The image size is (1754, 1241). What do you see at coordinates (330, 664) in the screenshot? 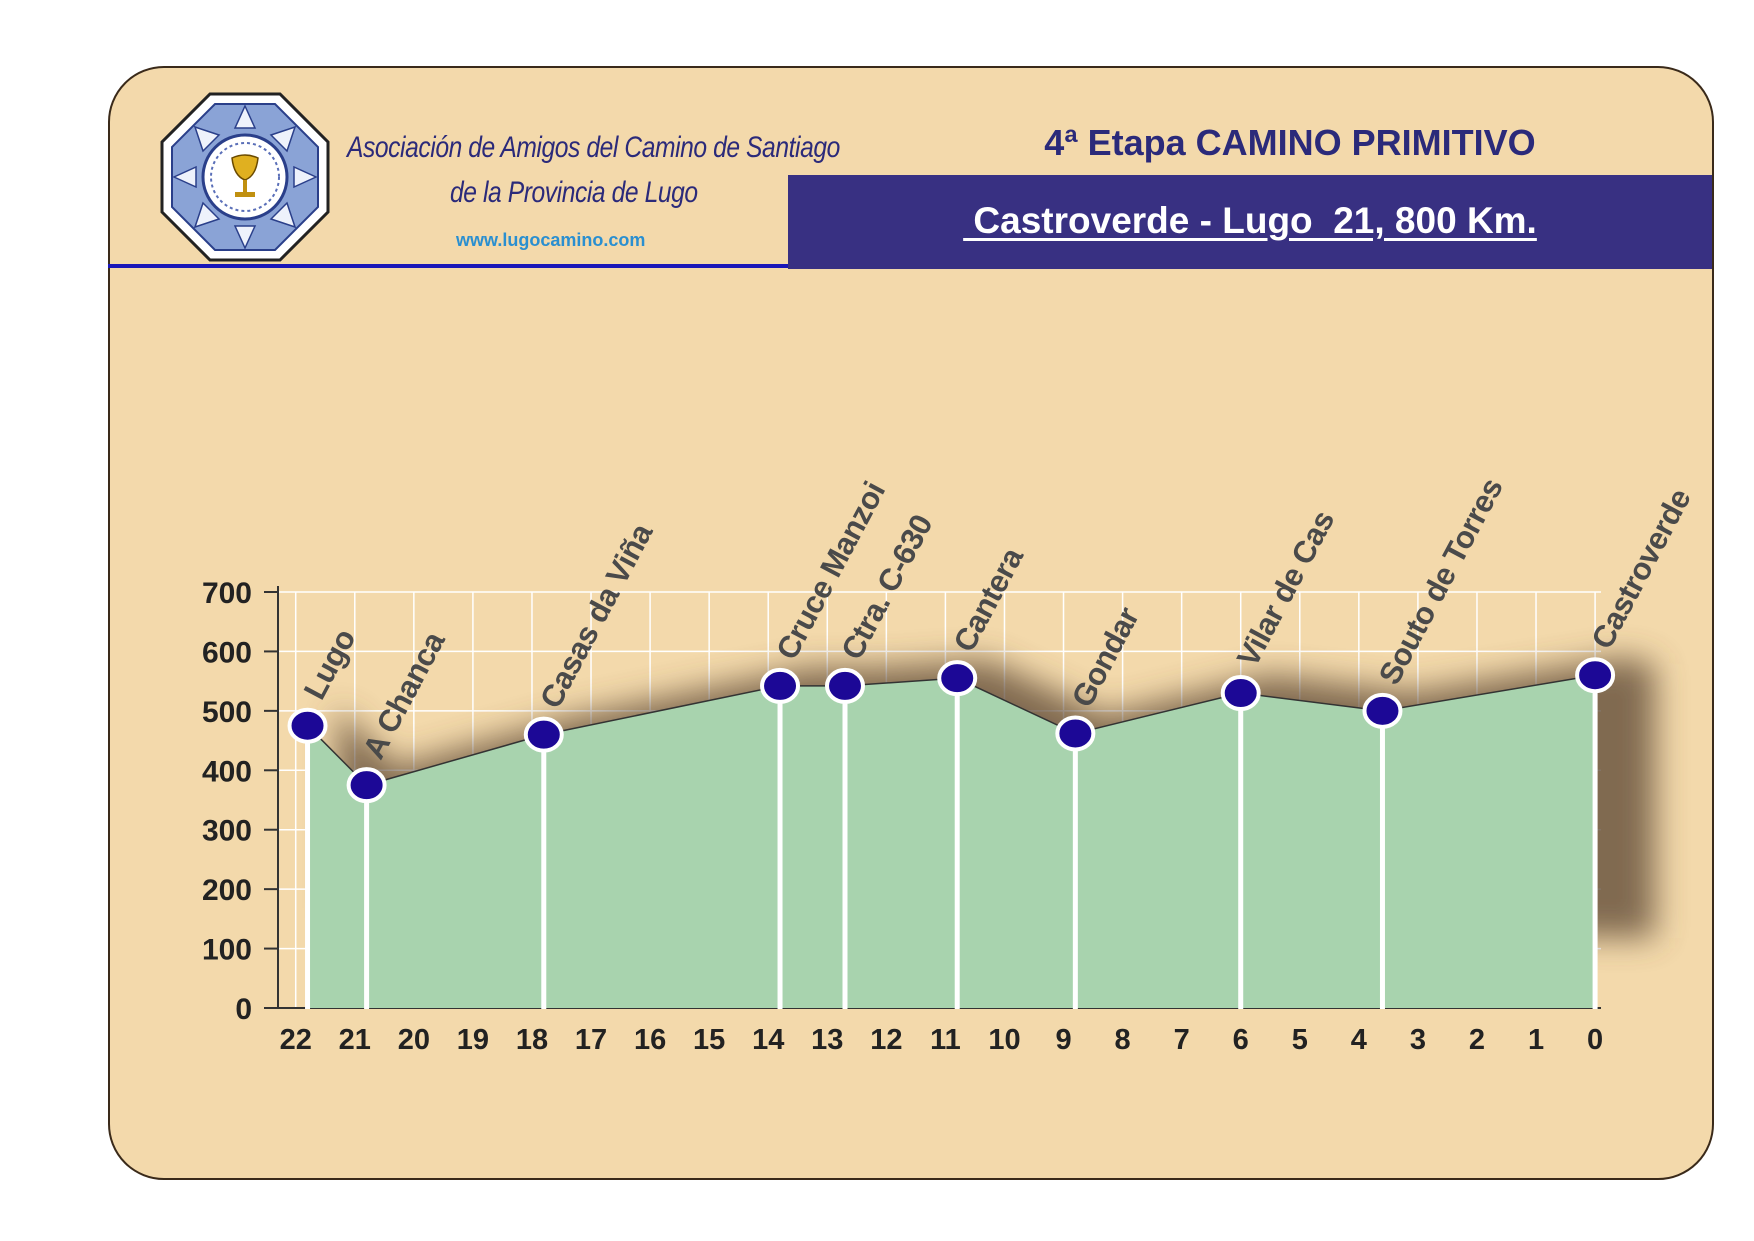
I see `waypoint-label: Lugo` at bounding box center [330, 664].